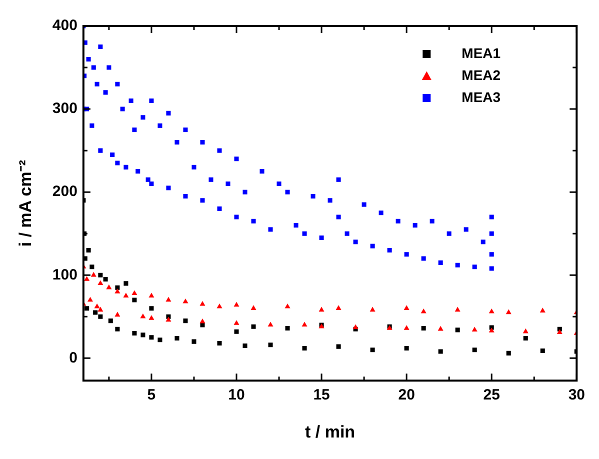  Describe the element at coordinates (330, 432) in the screenshot. I see `x-axis-title: t / min` at that location.